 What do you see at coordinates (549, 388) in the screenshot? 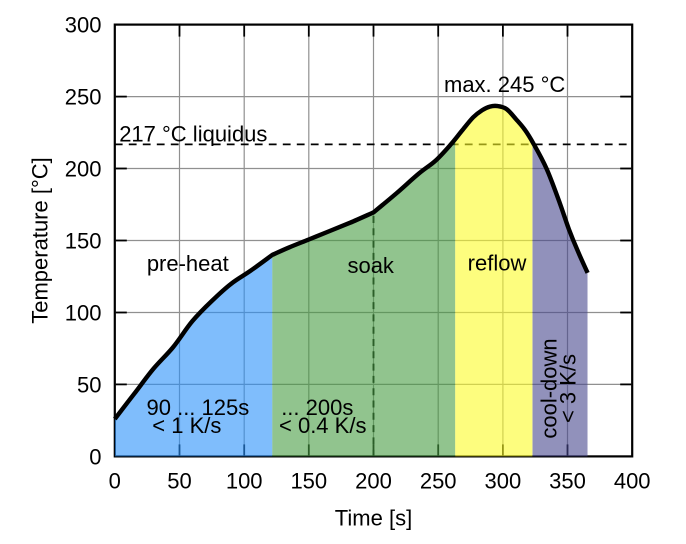
I see `svg-text: cool-down` at bounding box center [549, 388].